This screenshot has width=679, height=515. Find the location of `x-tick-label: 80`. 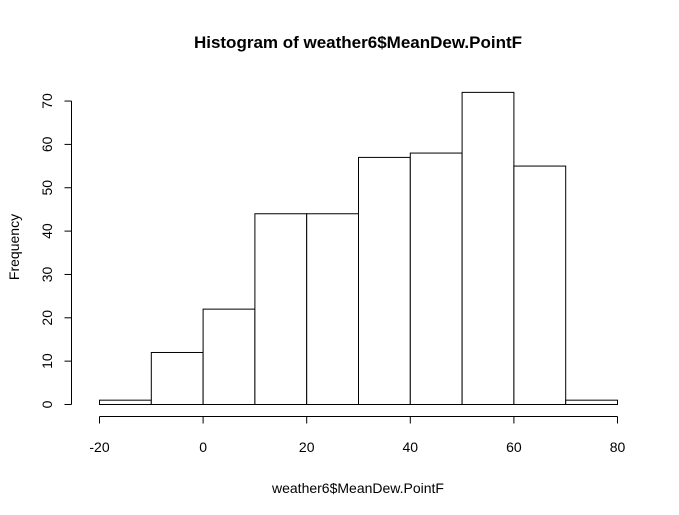

x-tick-label: 80 is located at coordinates (618, 447).